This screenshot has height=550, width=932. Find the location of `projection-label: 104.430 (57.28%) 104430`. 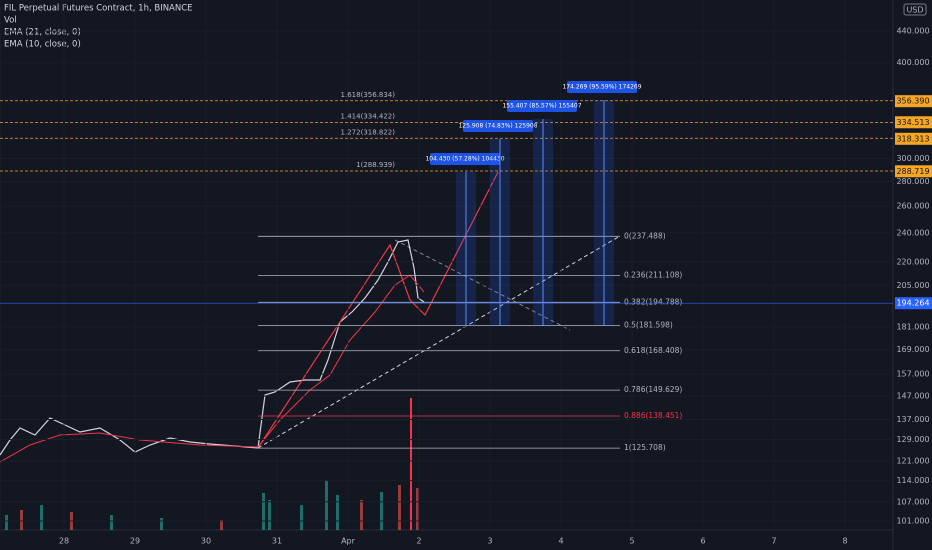

projection-label: 104.430 (57.28%) 104430 is located at coordinates (464, 159).